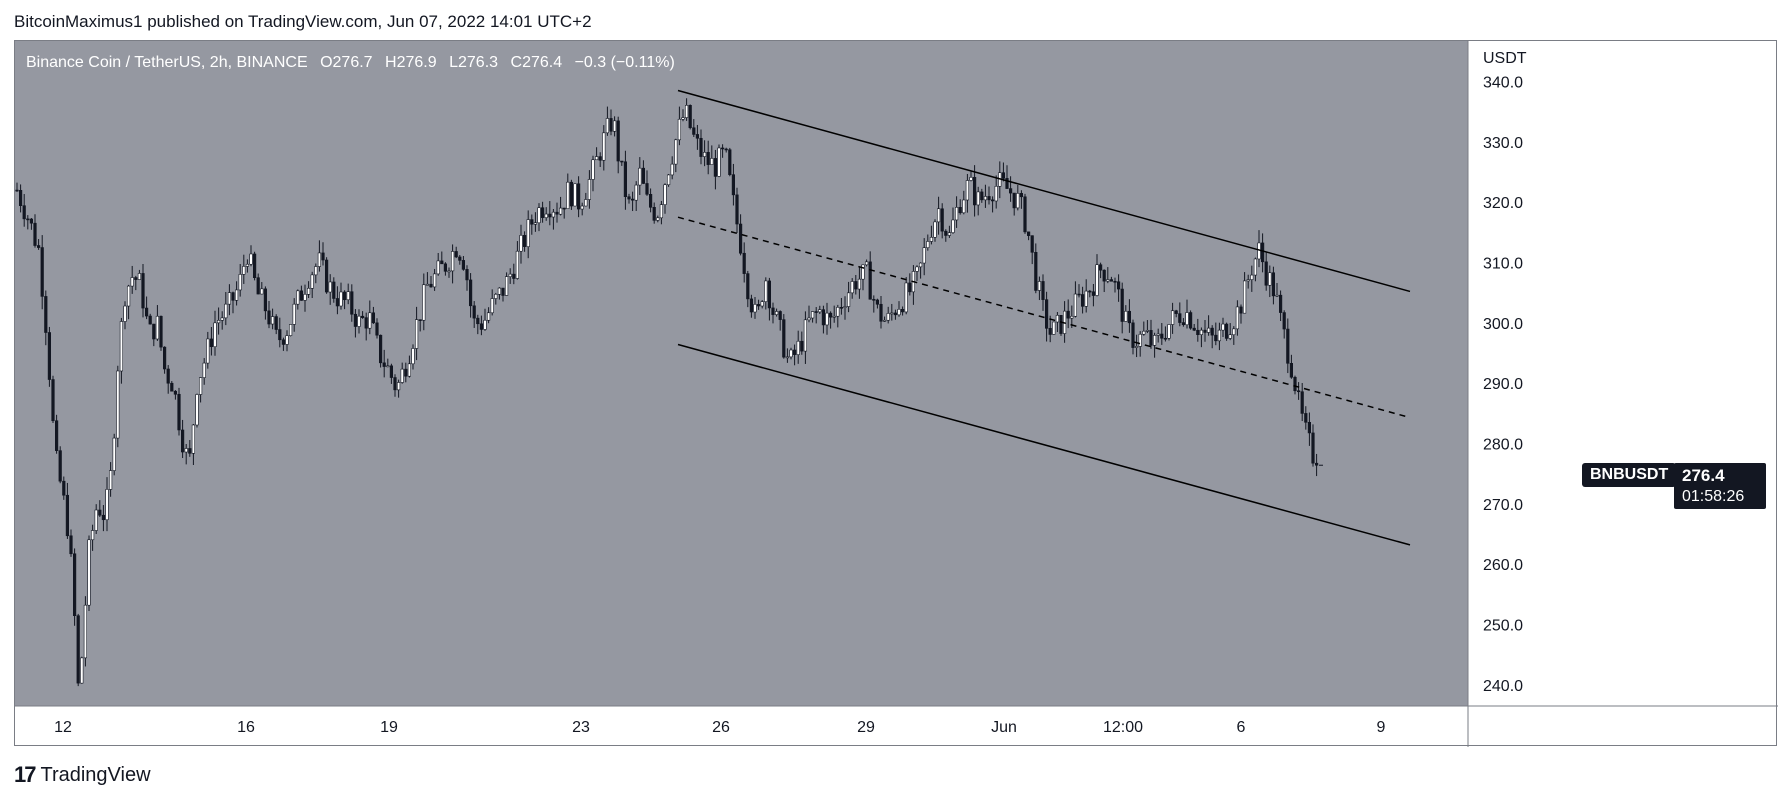  What do you see at coordinates (1044, 191) in the screenshot?
I see `channel-upper-line` at bounding box center [1044, 191].